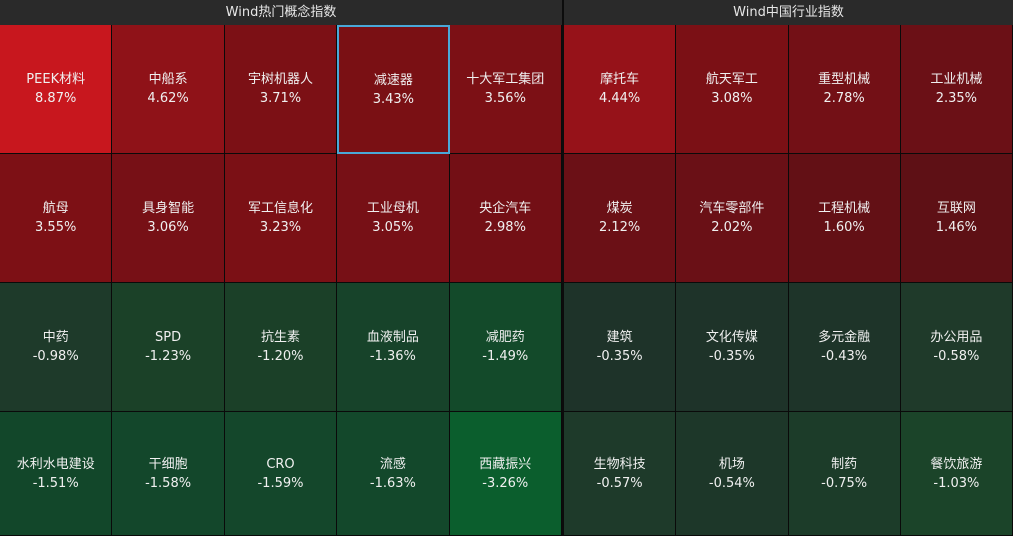 The image size is (1013, 536). What do you see at coordinates (505, 483) in the screenshot?
I see `tile-change: -3.26%` at bounding box center [505, 483].